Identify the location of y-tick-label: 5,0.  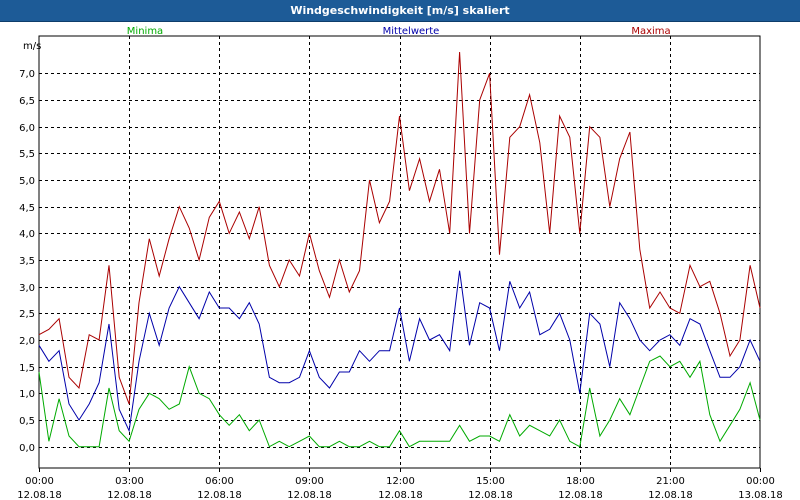
(27, 181).